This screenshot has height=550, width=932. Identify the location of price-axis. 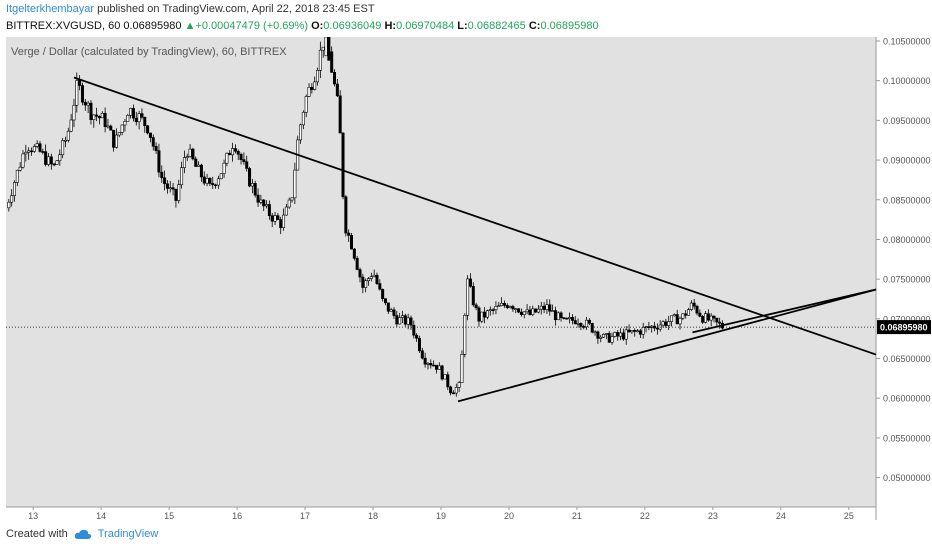
(904, 272).